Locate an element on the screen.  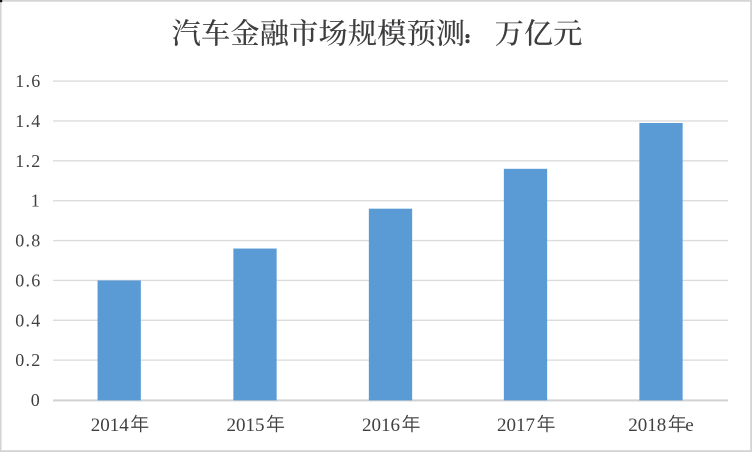
svg-text: 0 is located at coordinates (35, 400).